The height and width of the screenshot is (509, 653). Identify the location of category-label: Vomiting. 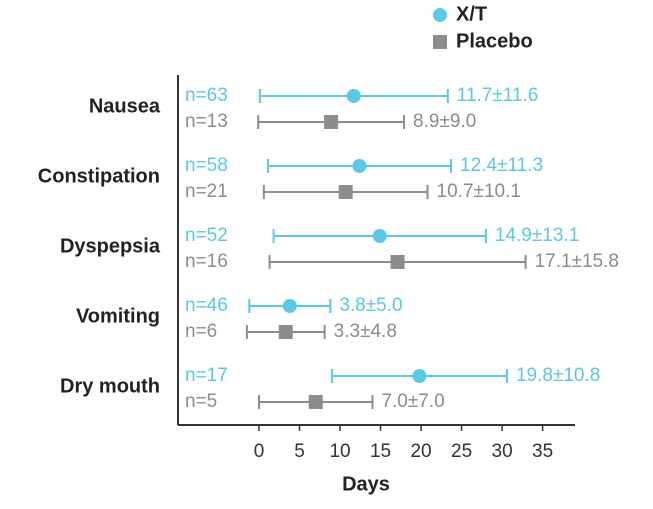
(118, 316).